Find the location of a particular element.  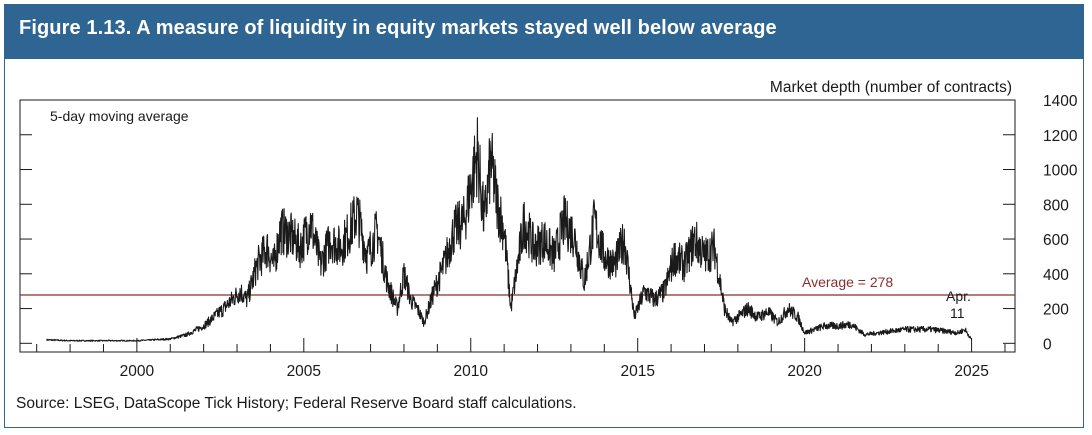

y-tick-label: 200 is located at coordinates (1056, 310).